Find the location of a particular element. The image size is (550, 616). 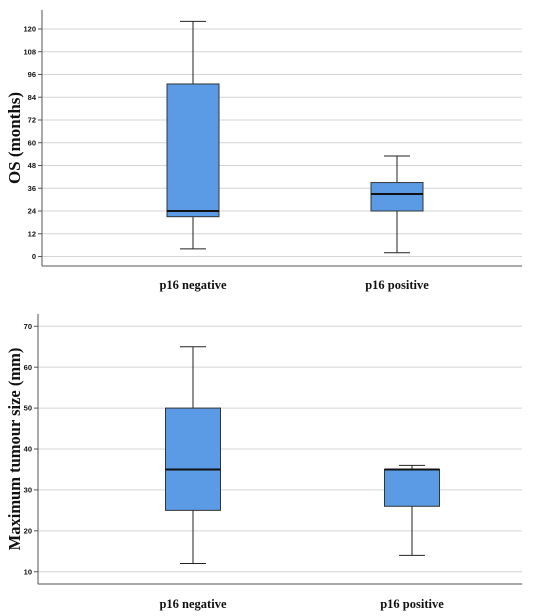

y-tick-label: 12 is located at coordinates (32, 233).